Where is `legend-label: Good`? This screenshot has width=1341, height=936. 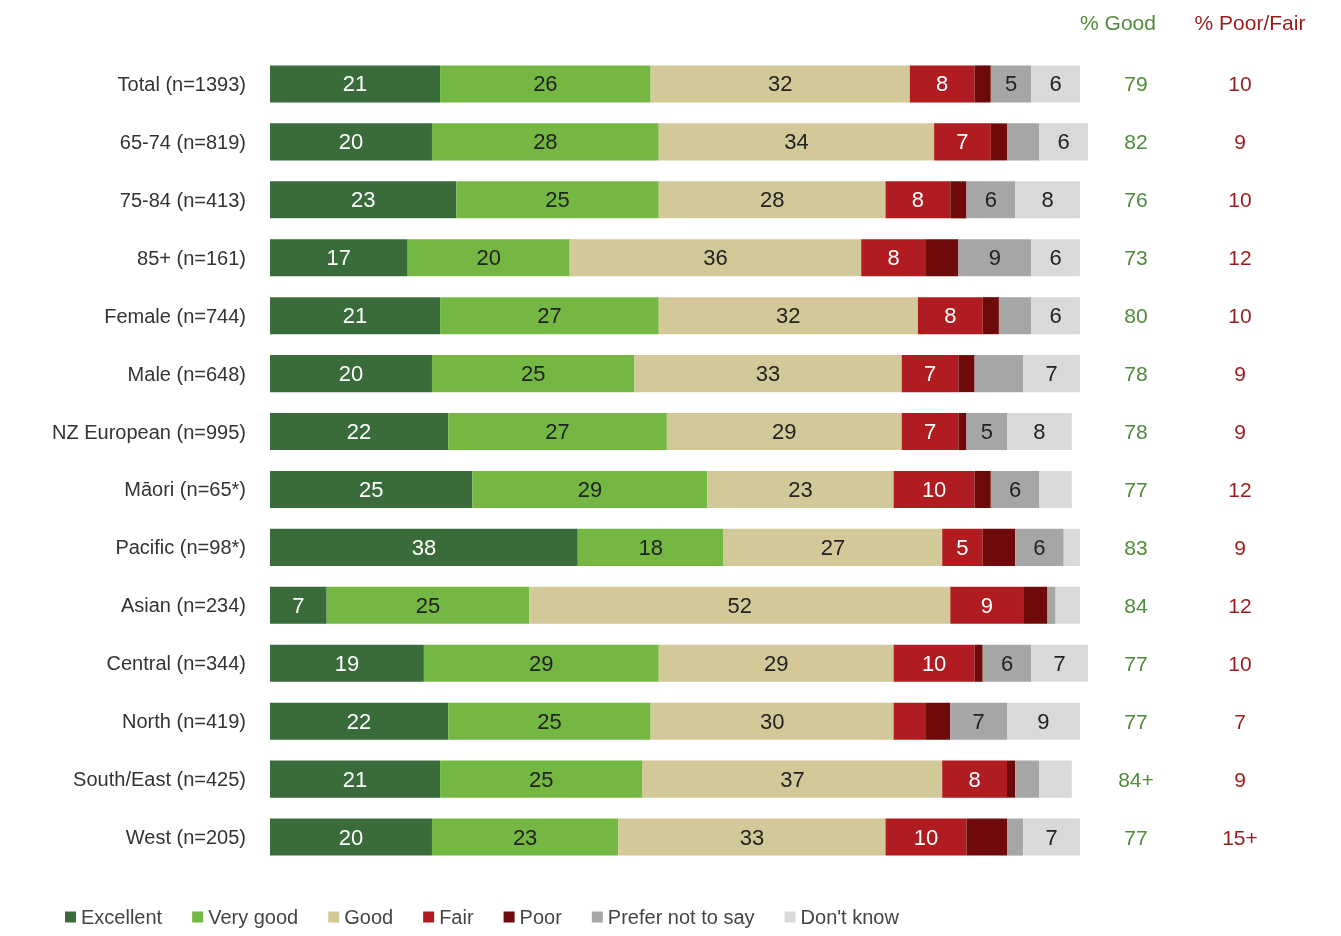 legend-label: Good is located at coordinates (369, 917).